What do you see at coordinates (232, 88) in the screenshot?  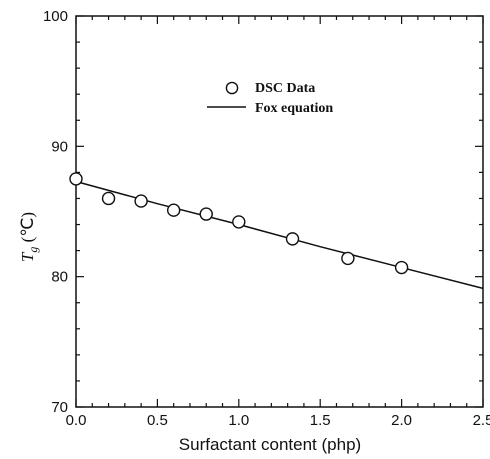 I see `legend-marker-dsc` at bounding box center [232, 88].